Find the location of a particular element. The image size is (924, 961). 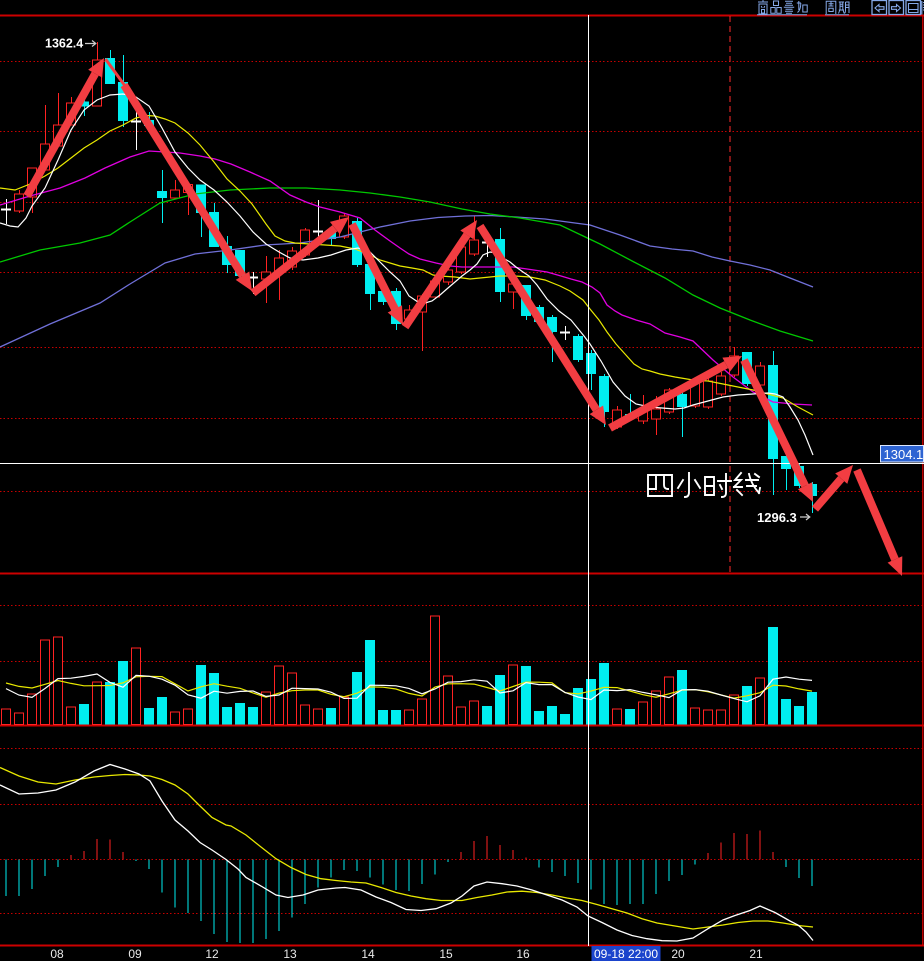

svg-text: 13 is located at coordinates (290, 954).